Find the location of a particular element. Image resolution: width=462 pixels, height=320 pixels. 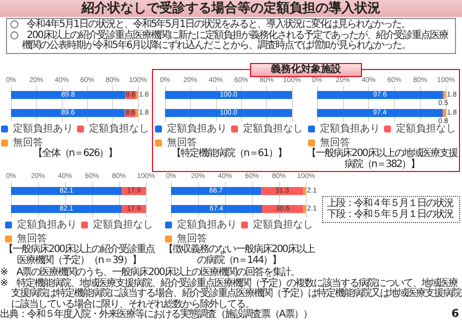

text: 【特定機能病院（n＝61）】 is located at coordinates (229, 153).